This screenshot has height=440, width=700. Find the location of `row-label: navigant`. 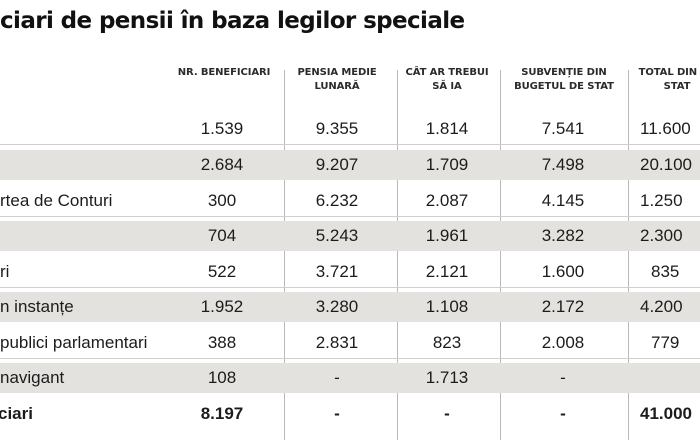

row-label: navigant is located at coordinates (32, 377).